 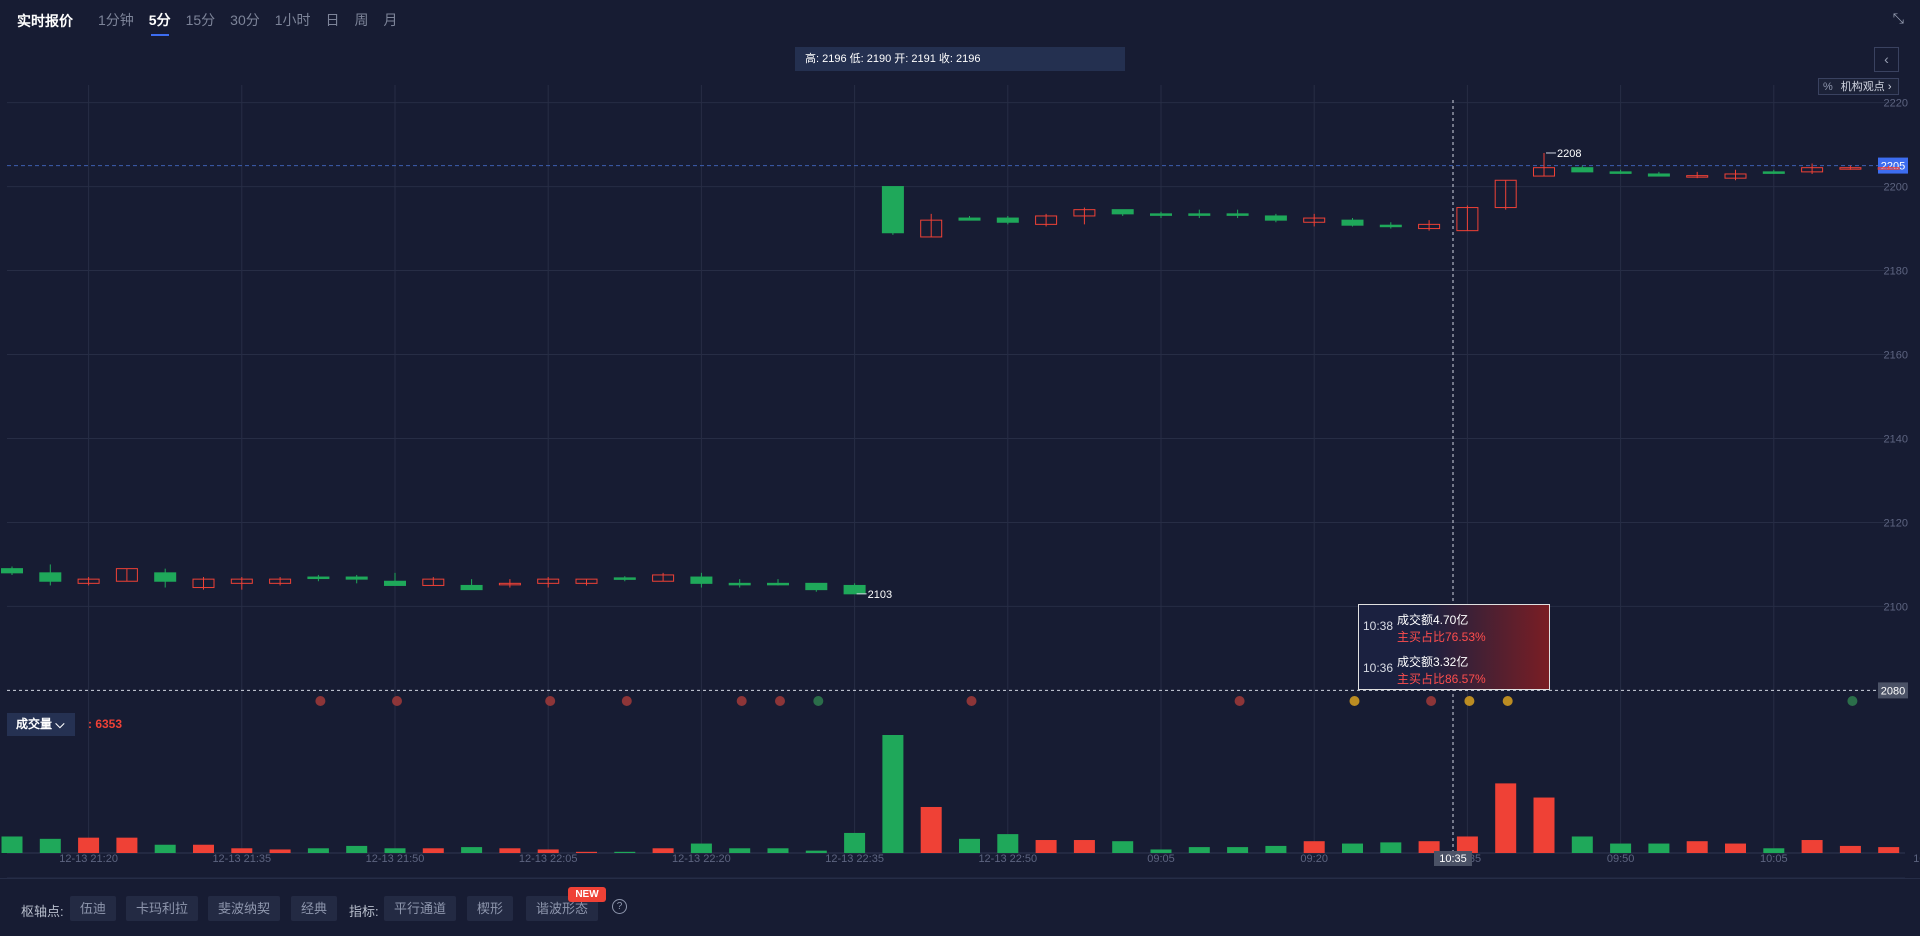 I want to click on pivot-fibonacci-button: 斐波纳契, so click(x=244, y=908).